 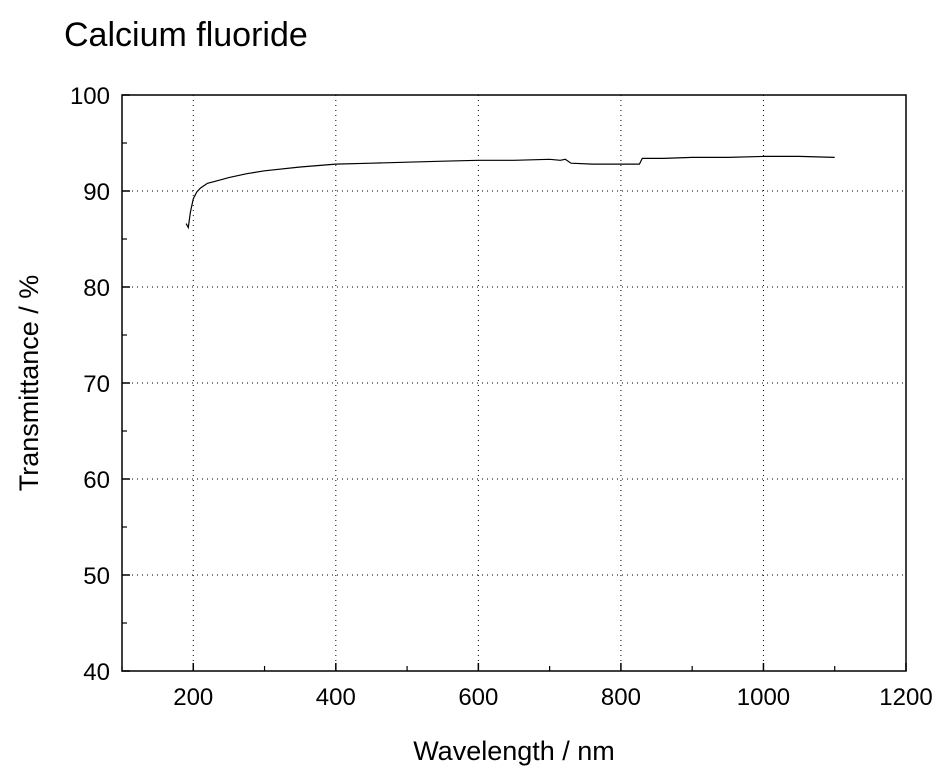 What do you see at coordinates (763, 697) in the screenshot?
I see `x-tick-label: 1000` at bounding box center [763, 697].